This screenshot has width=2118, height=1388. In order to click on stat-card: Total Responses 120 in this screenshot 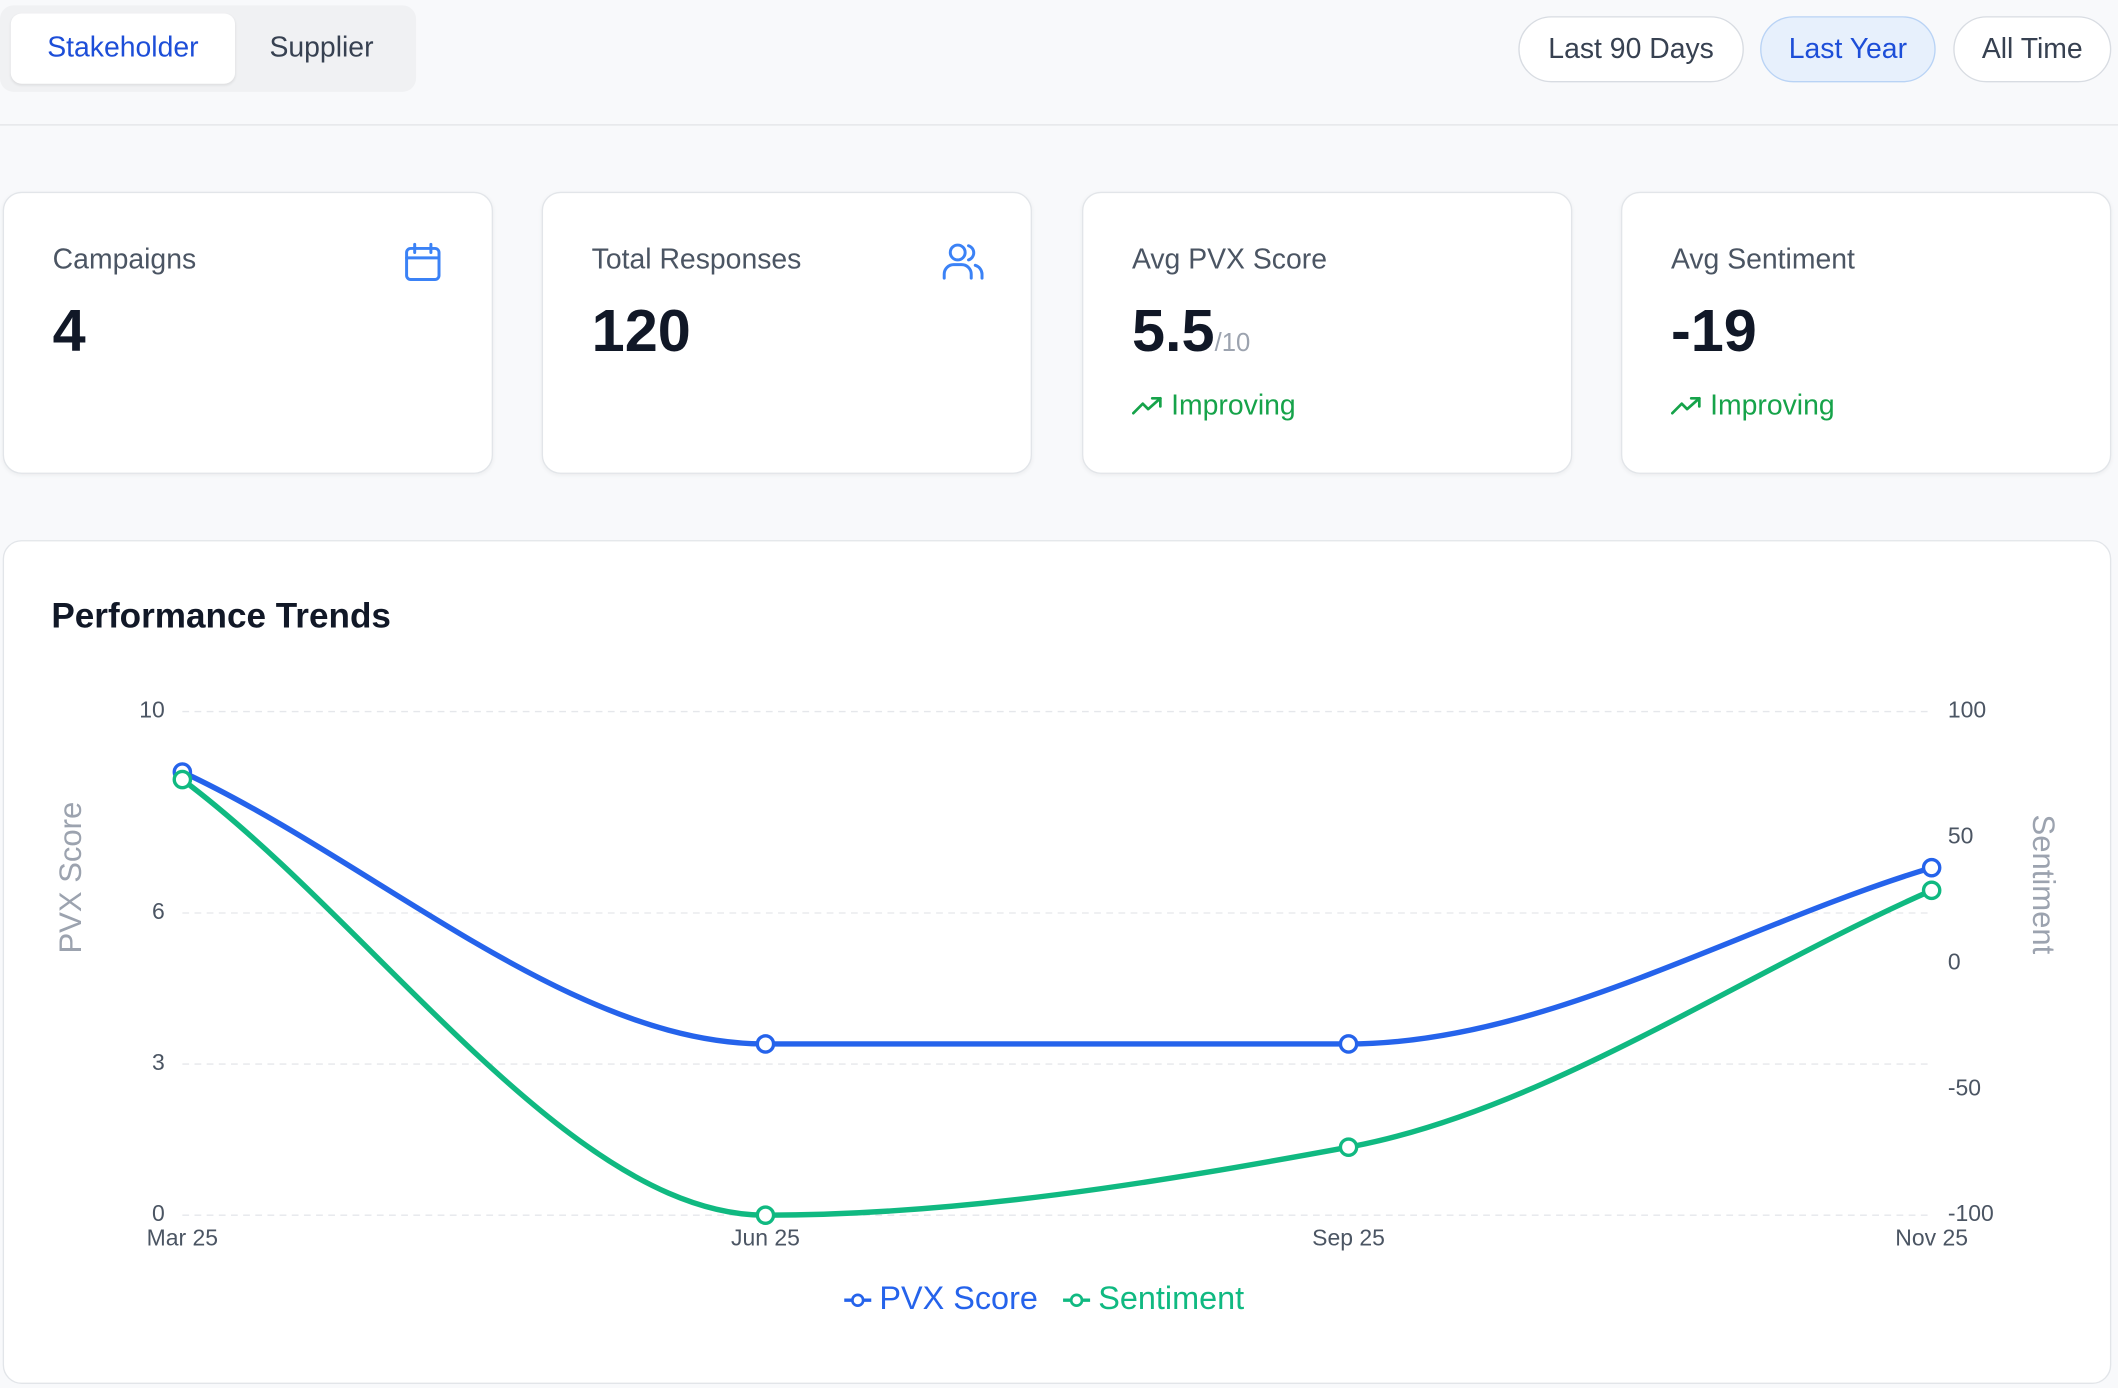, I will do `click(787, 332)`.